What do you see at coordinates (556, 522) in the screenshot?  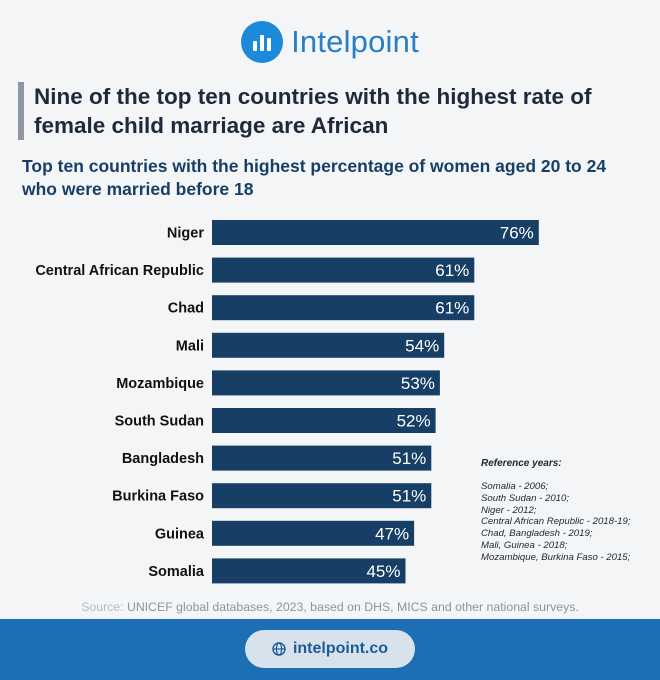 I see `reference-item: Central African Republic - 2018-19;` at bounding box center [556, 522].